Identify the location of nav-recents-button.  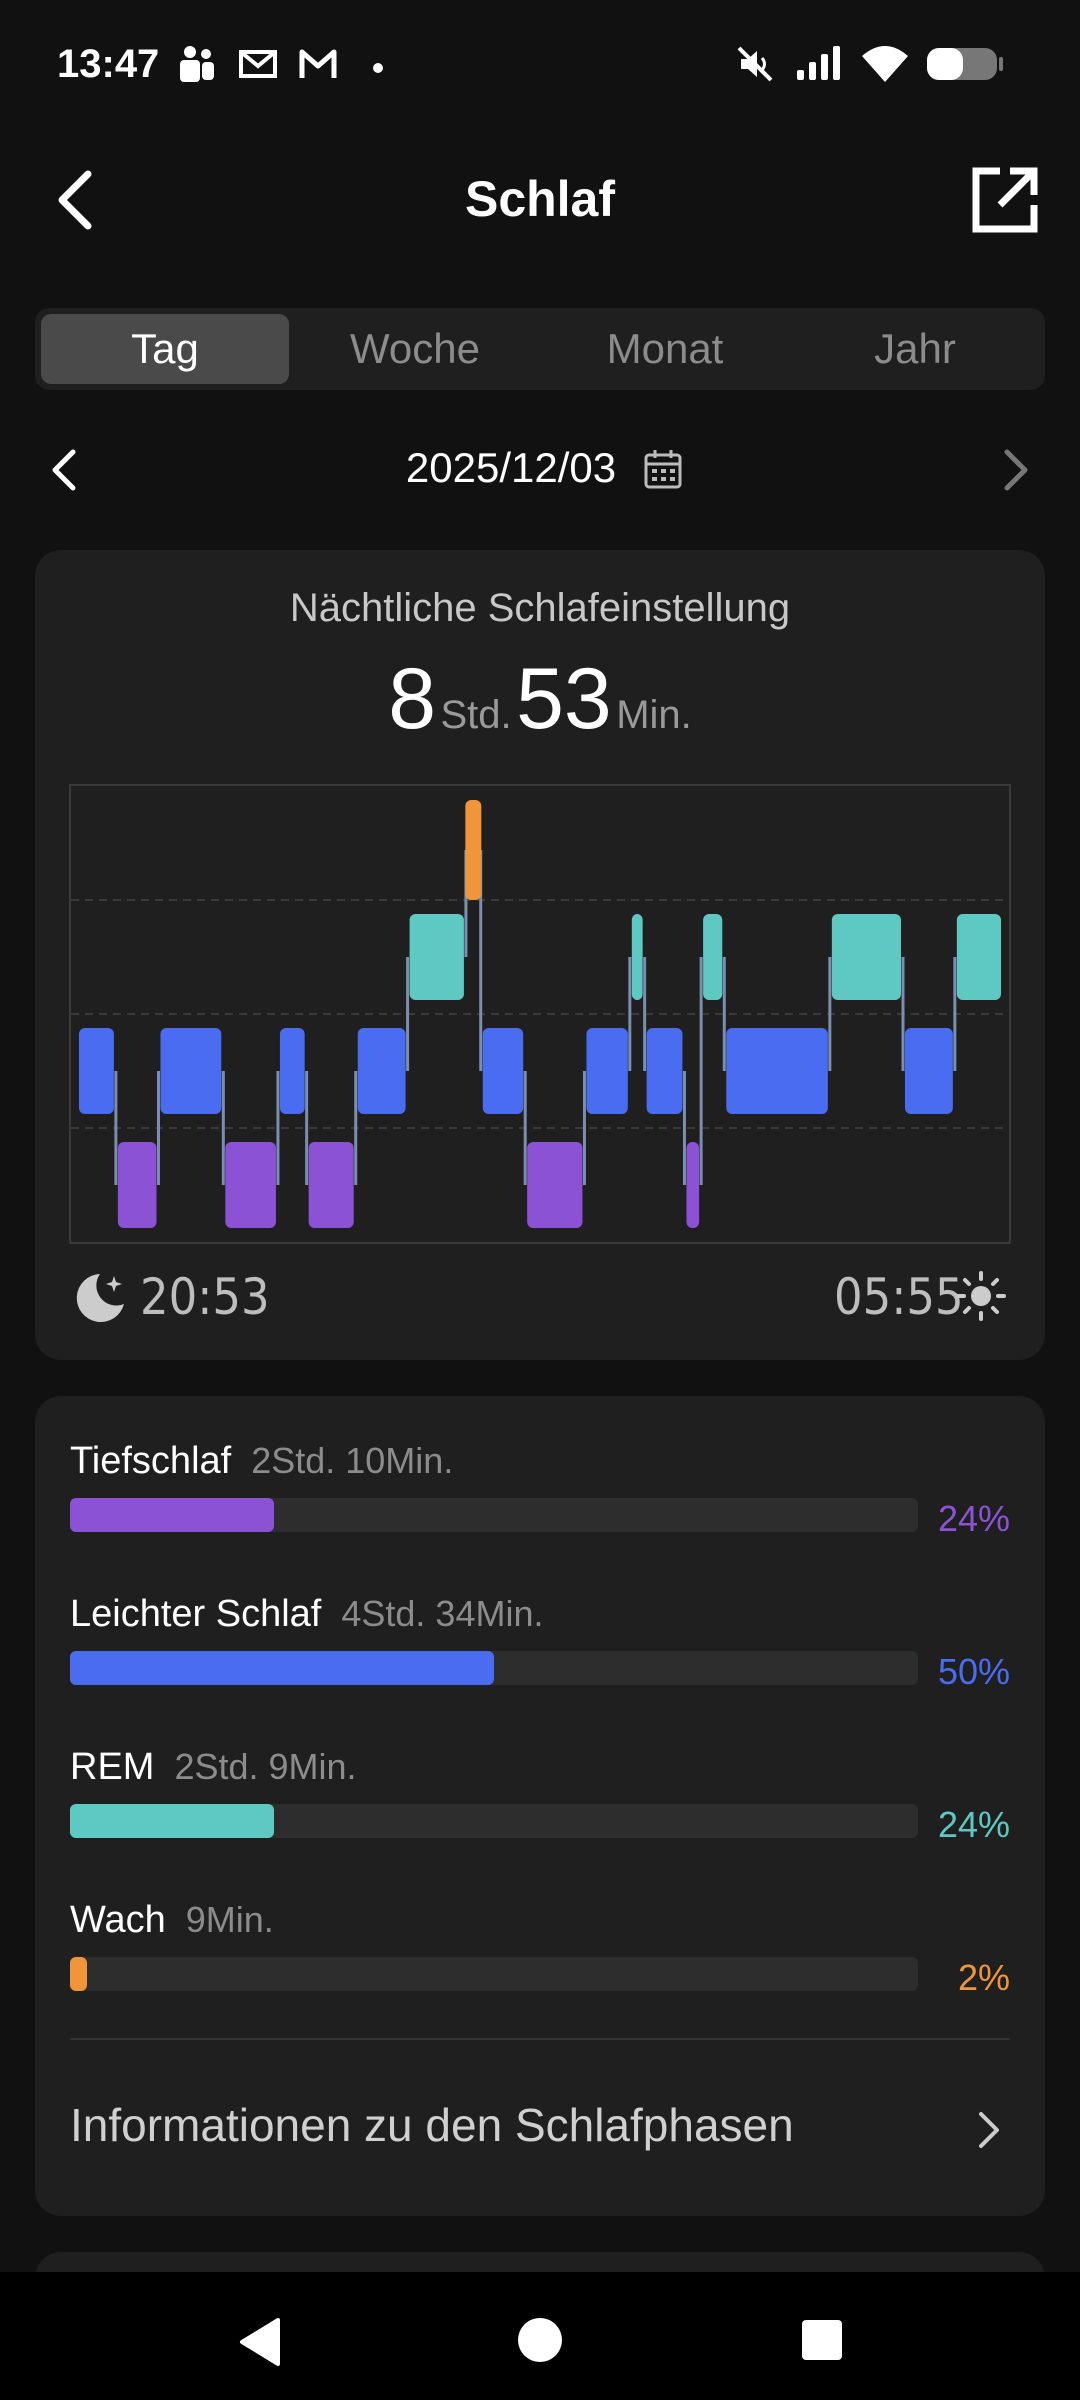
(822, 2340).